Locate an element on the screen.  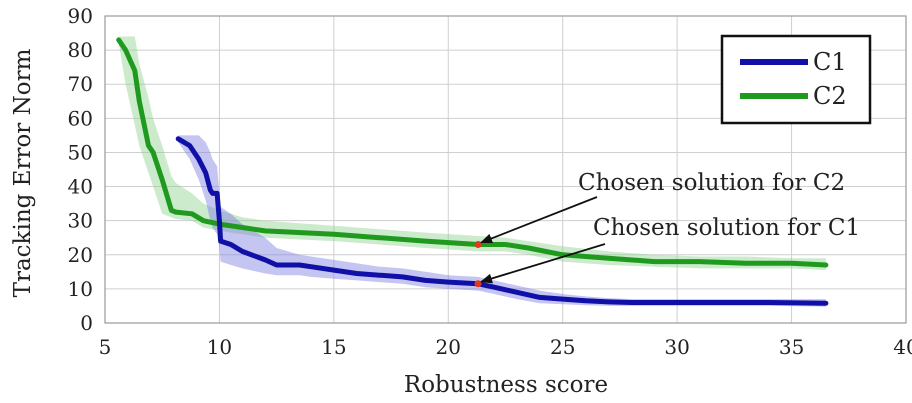
y-tick-label: 0 is located at coordinates (86, 323).